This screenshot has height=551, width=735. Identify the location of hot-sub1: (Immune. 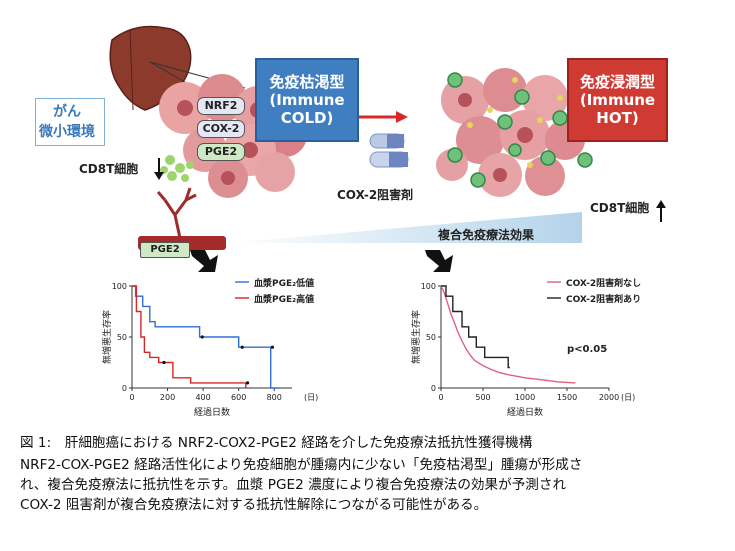
(617, 100).